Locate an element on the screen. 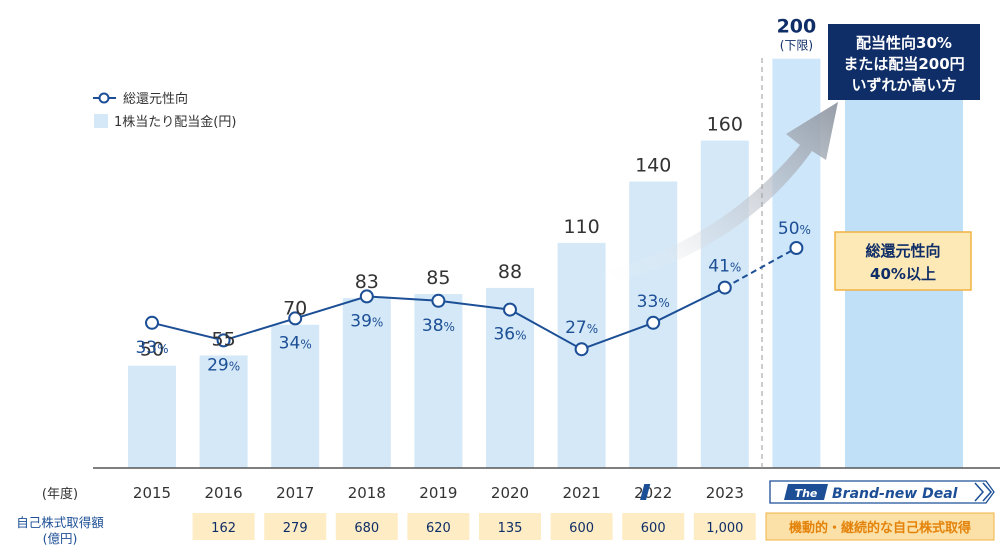  total-return-point-2018 is located at coordinates (366, 296).